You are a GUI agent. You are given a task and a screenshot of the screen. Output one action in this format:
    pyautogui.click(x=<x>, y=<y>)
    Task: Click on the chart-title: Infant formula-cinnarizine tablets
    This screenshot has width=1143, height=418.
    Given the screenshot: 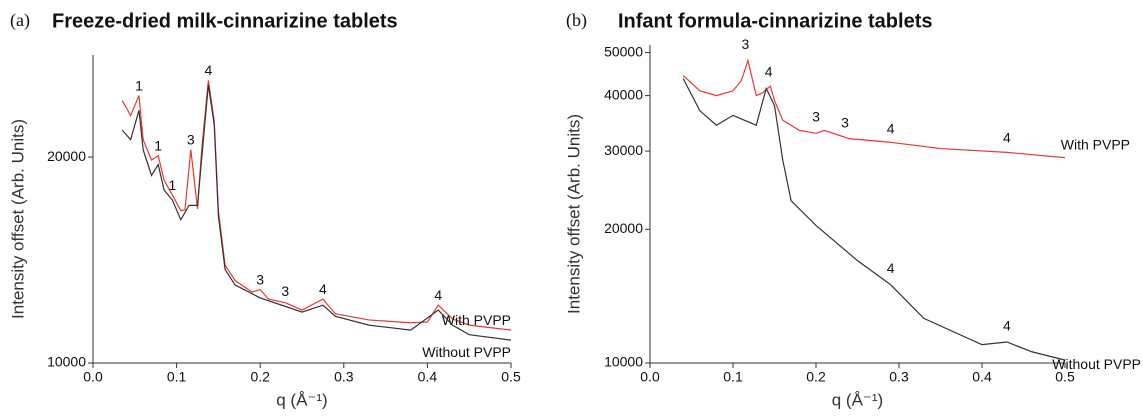 What is the action you would take?
    pyautogui.click(x=775, y=21)
    